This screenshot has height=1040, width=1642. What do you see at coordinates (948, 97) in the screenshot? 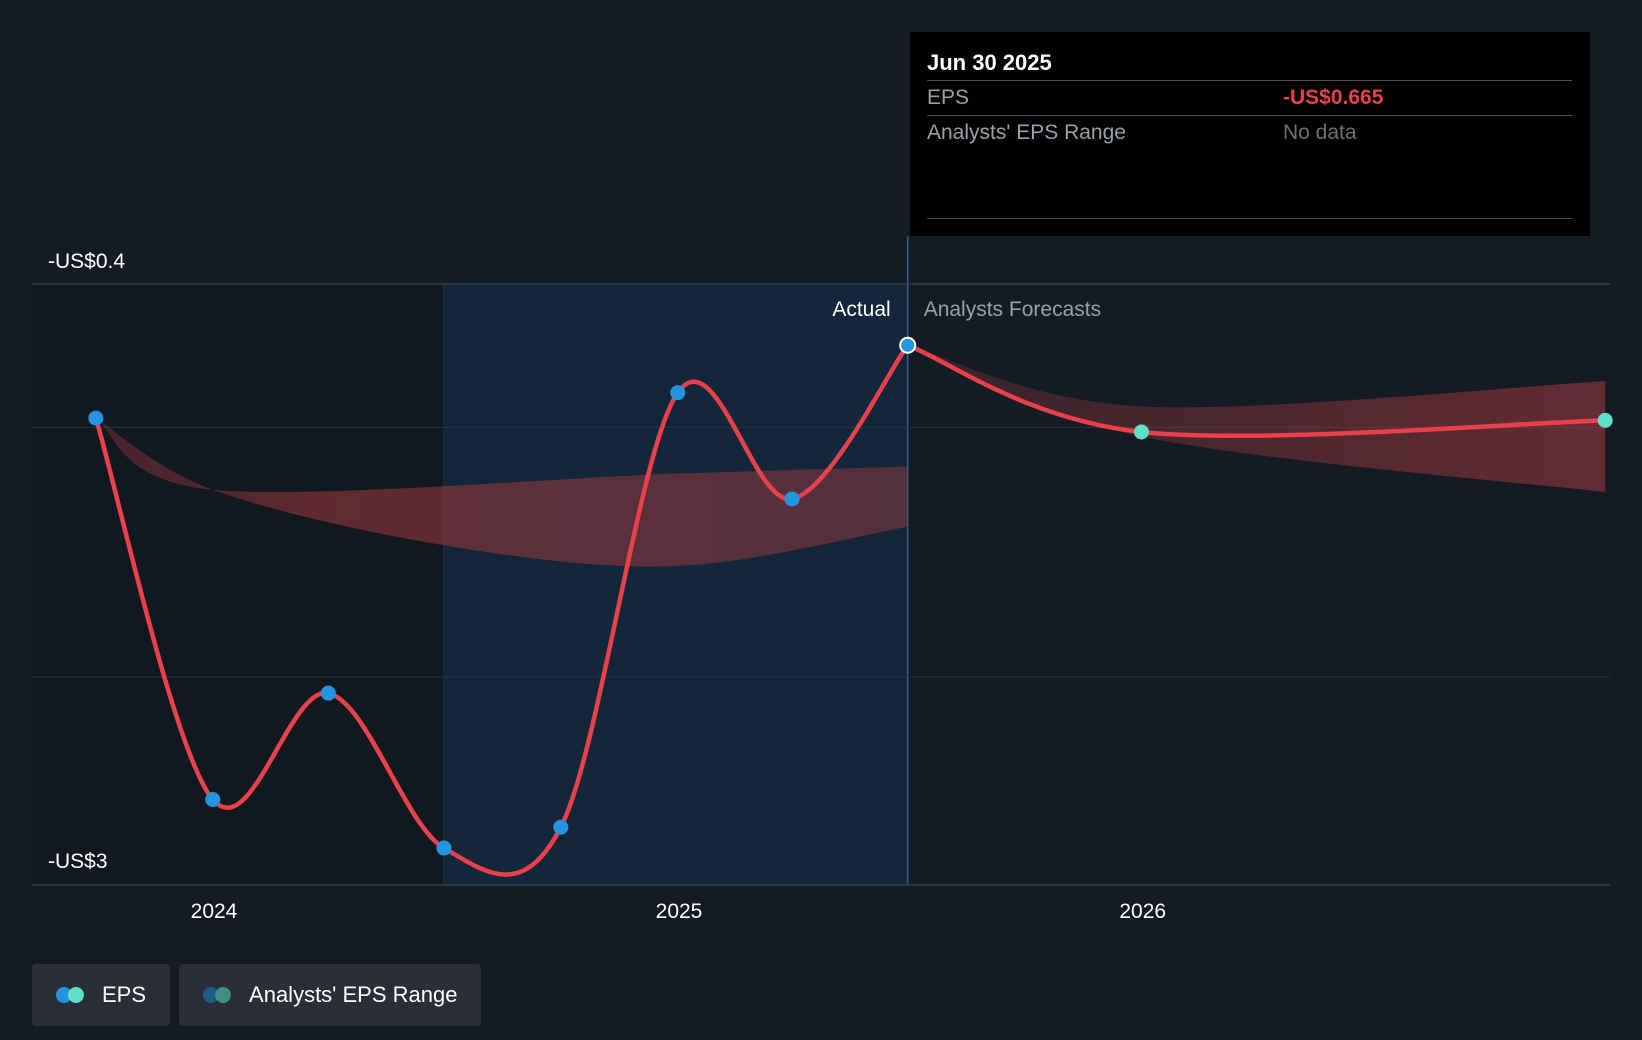
I see `tooltip-eps-label: EPS` at bounding box center [948, 97].